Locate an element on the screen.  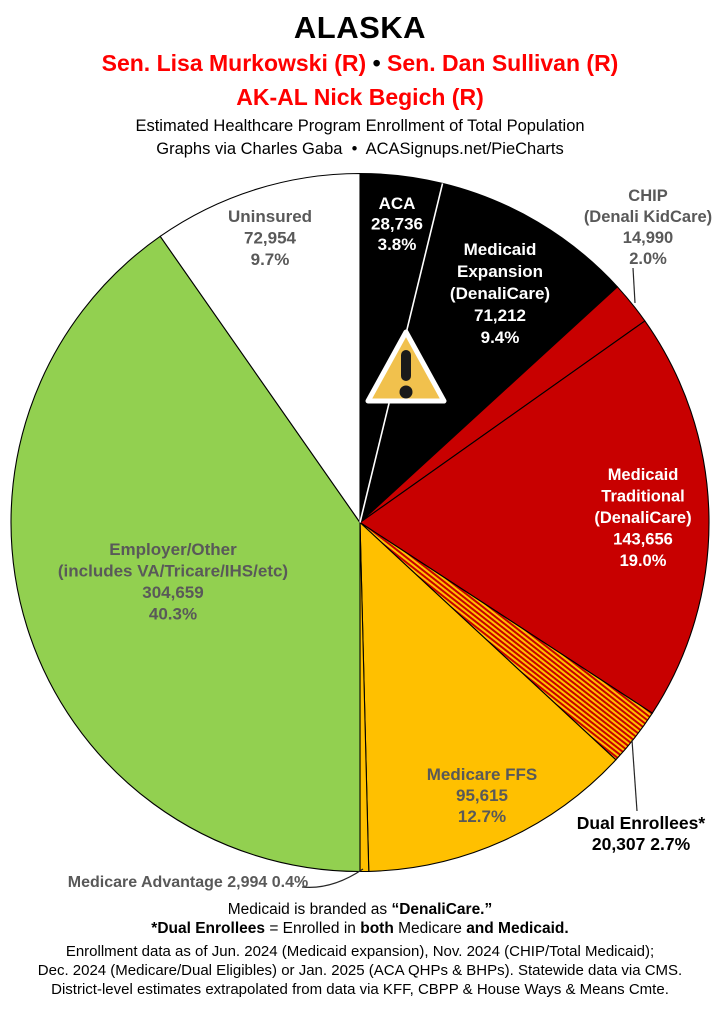
label-uninsured: Uninsured 72,954 9.7% is located at coordinates (270, 238).